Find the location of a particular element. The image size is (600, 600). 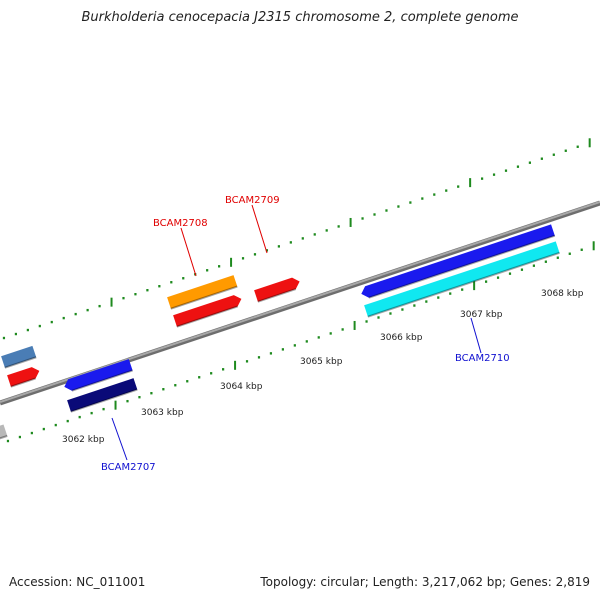

feature-blue-2707-body is located at coordinates (98, 375).